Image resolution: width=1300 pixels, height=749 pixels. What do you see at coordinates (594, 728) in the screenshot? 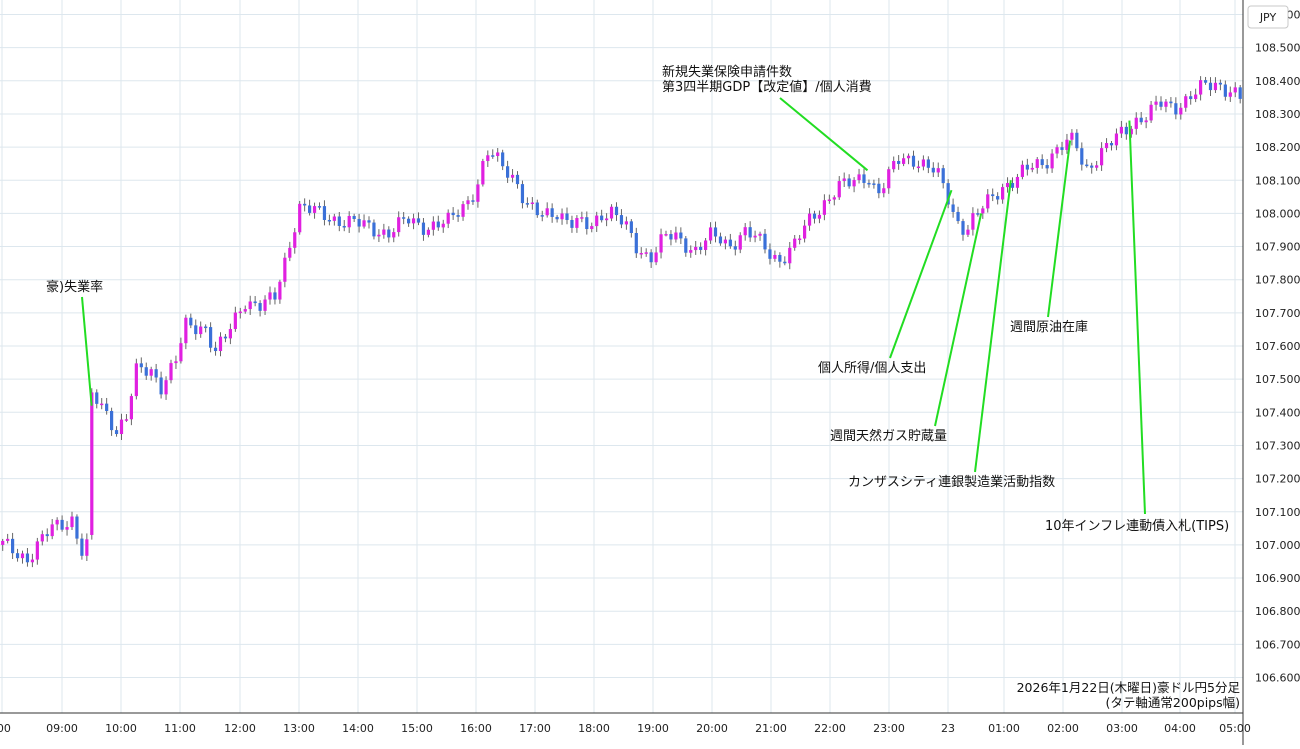
I see `x-tick-label: 18:00` at bounding box center [594, 728].